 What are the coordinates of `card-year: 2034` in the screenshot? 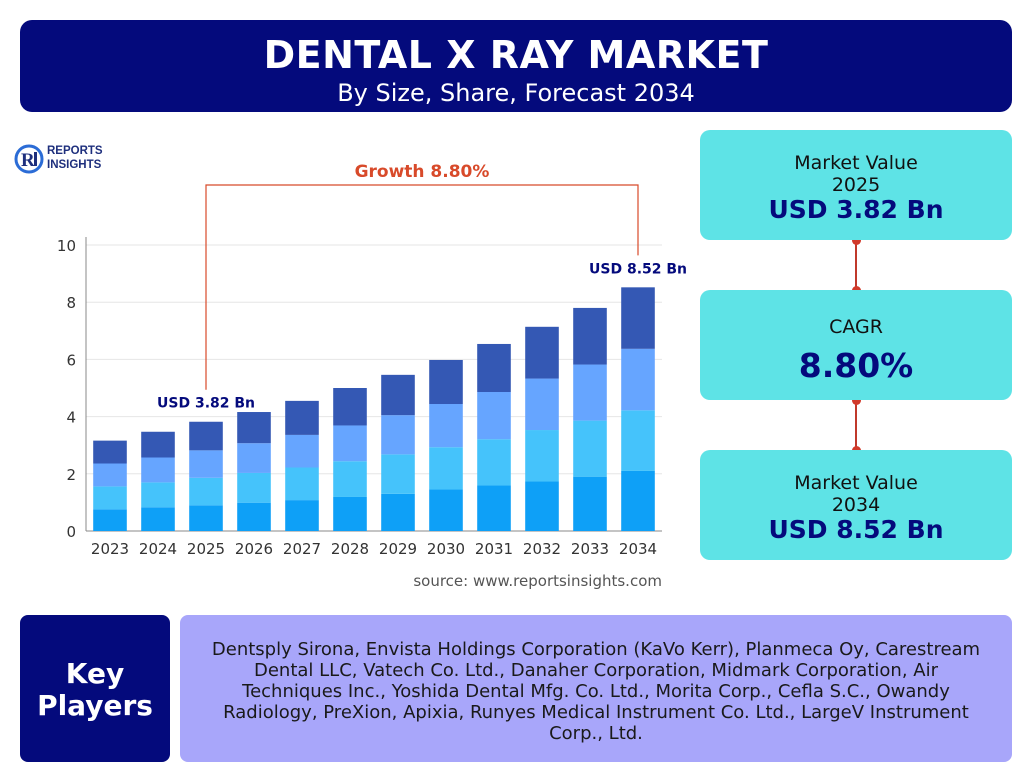 It's located at (856, 505).